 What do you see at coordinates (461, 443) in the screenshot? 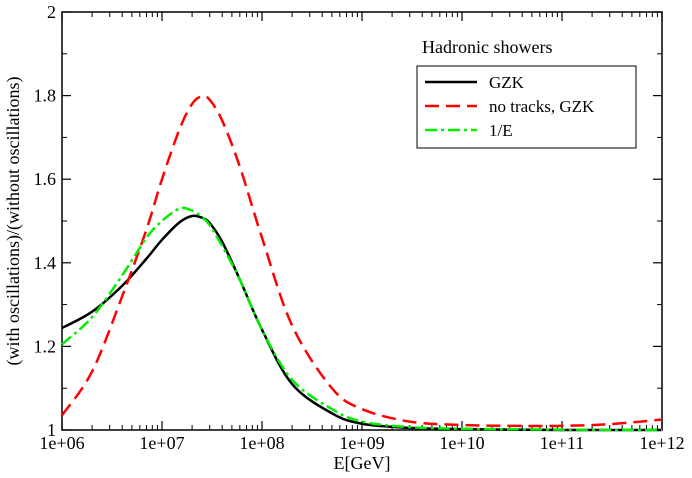
I see `x-tick-label: 1e+10` at bounding box center [461, 443].